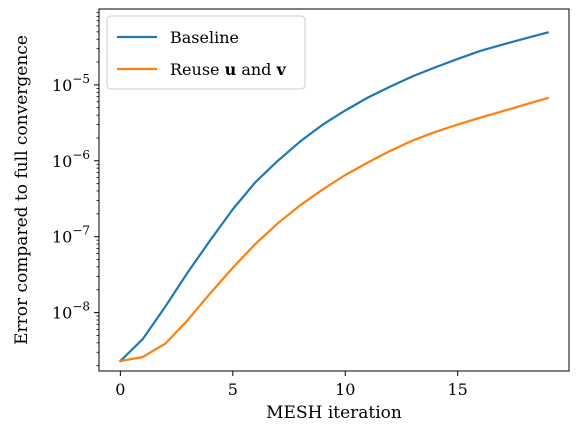 The height and width of the screenshot is (429, 578). Describe the element at coordinates (71, 235) in the screenshot. I see `y-tick-label: 10⁻⁷` at that location.